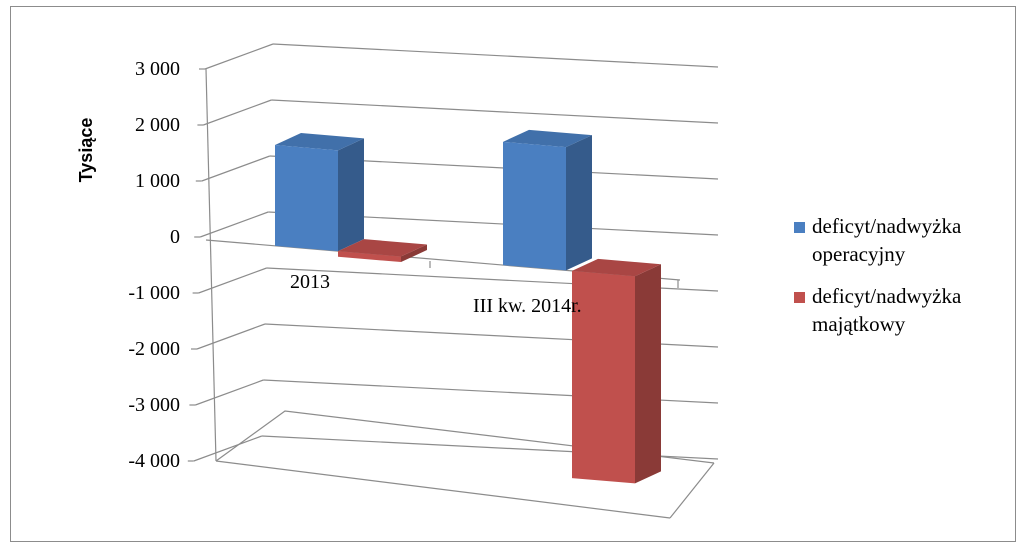  Describe the element at coordinates (154, 405) in the screenshot. I see `y-tick-label: -3 000` at that location.